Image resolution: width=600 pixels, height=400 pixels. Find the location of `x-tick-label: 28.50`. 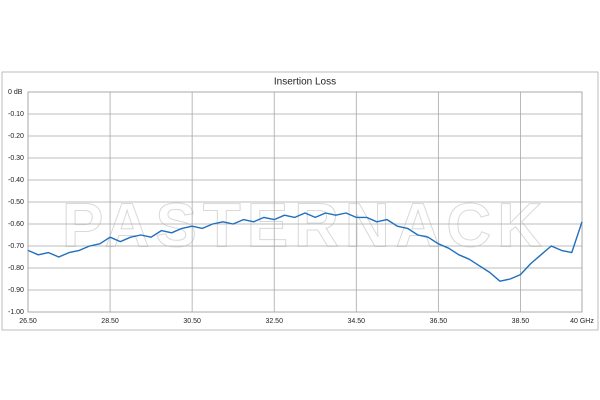

x-tick-label: 28.50 is located at coordinates (110, 321).